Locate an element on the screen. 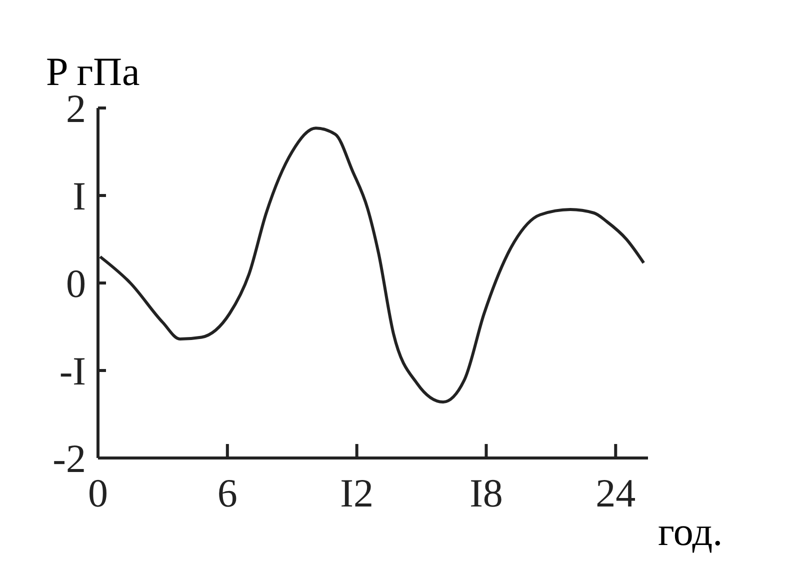 This screenshot has width=810, height=576. x-tick-label: I2 is located at coordinates (357, 493).